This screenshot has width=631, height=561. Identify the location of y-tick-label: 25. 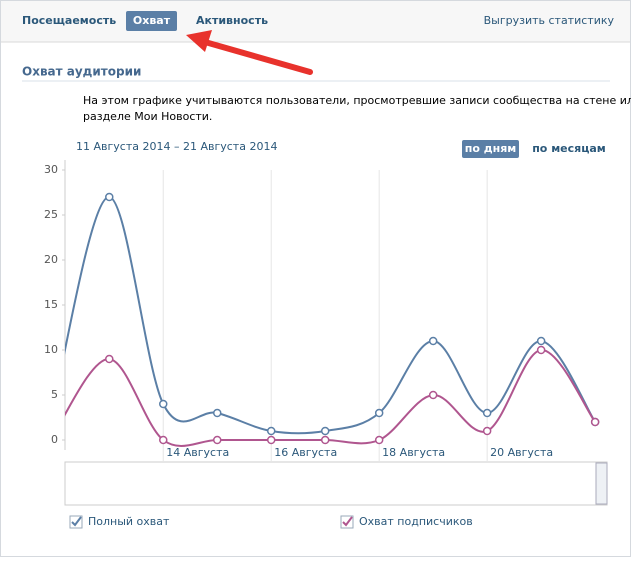
(51, 214).